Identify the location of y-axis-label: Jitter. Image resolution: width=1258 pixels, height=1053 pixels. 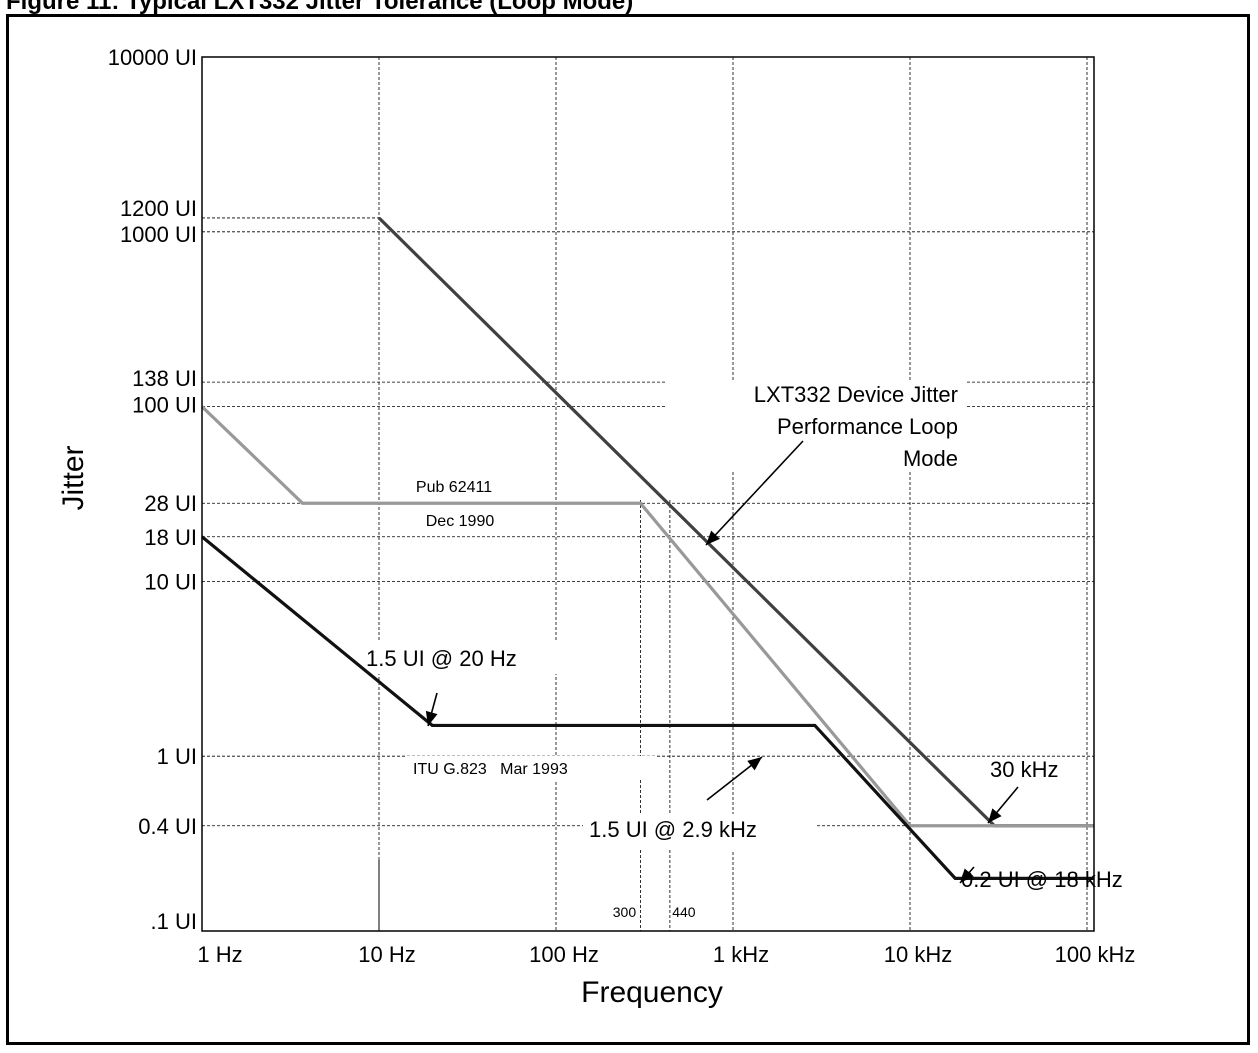
(73, 477).